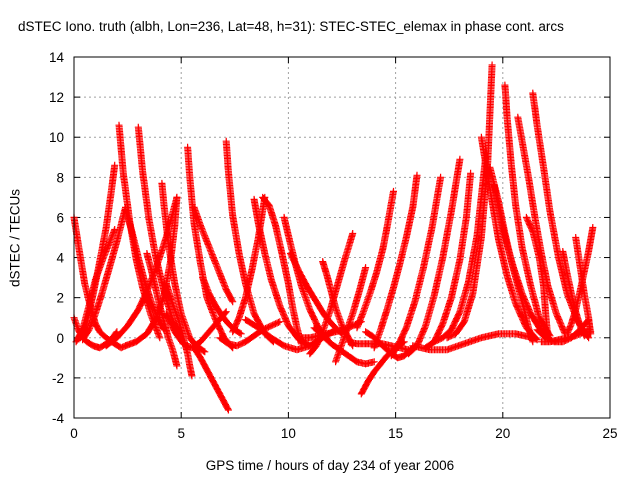 The width and height of the screenshot is (640, 480). I want to click on x-tick-label: 5, so click(181, 433).